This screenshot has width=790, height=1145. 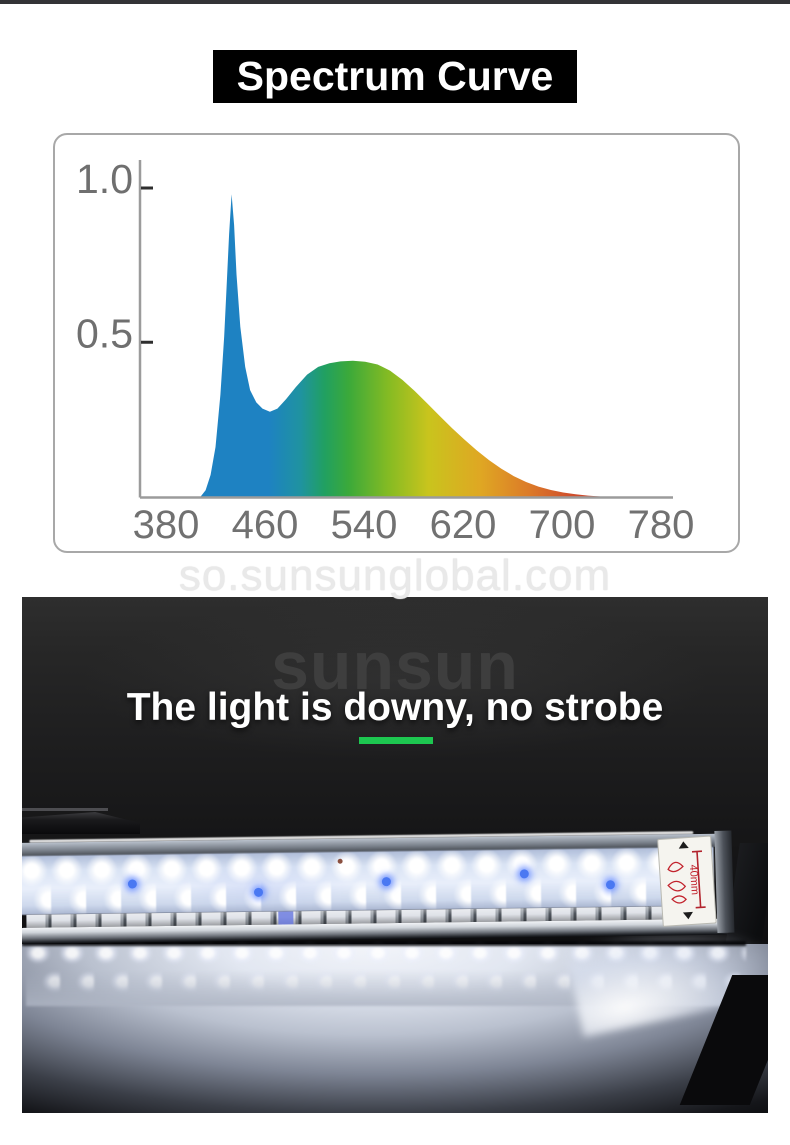 What do you see at coordinates (65, 809) in the screenshot?
I see `bracket-lip` at bounding box center [65, 809].